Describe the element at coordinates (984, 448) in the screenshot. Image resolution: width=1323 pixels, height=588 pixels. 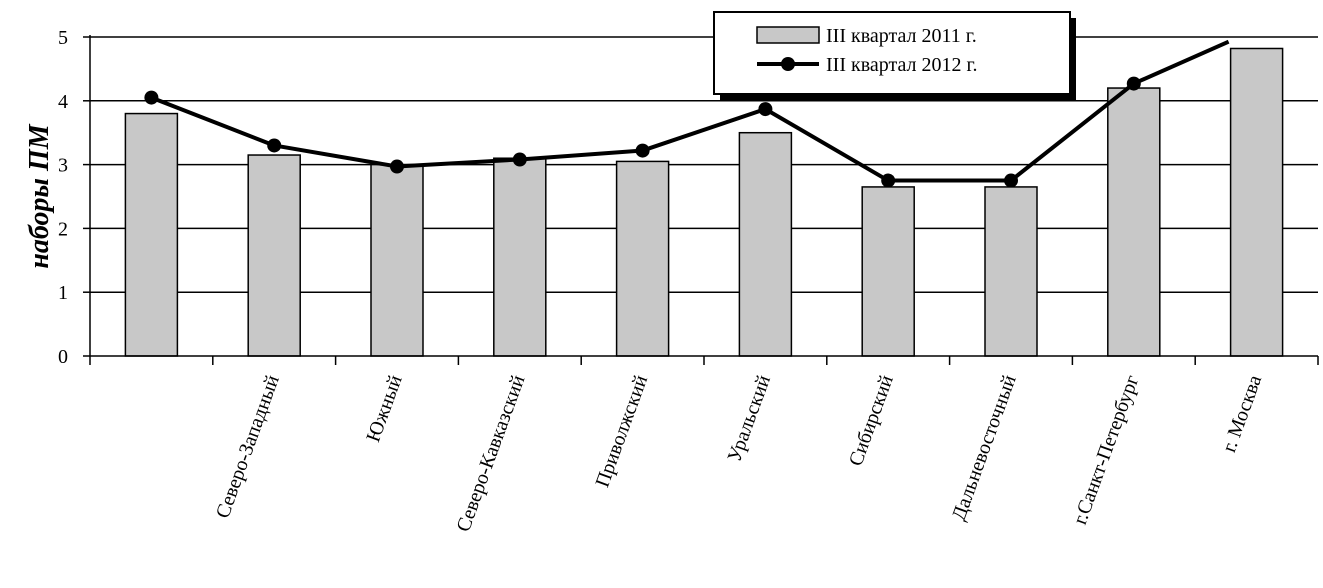
I see `category-label: Дальневосточный` at that location.